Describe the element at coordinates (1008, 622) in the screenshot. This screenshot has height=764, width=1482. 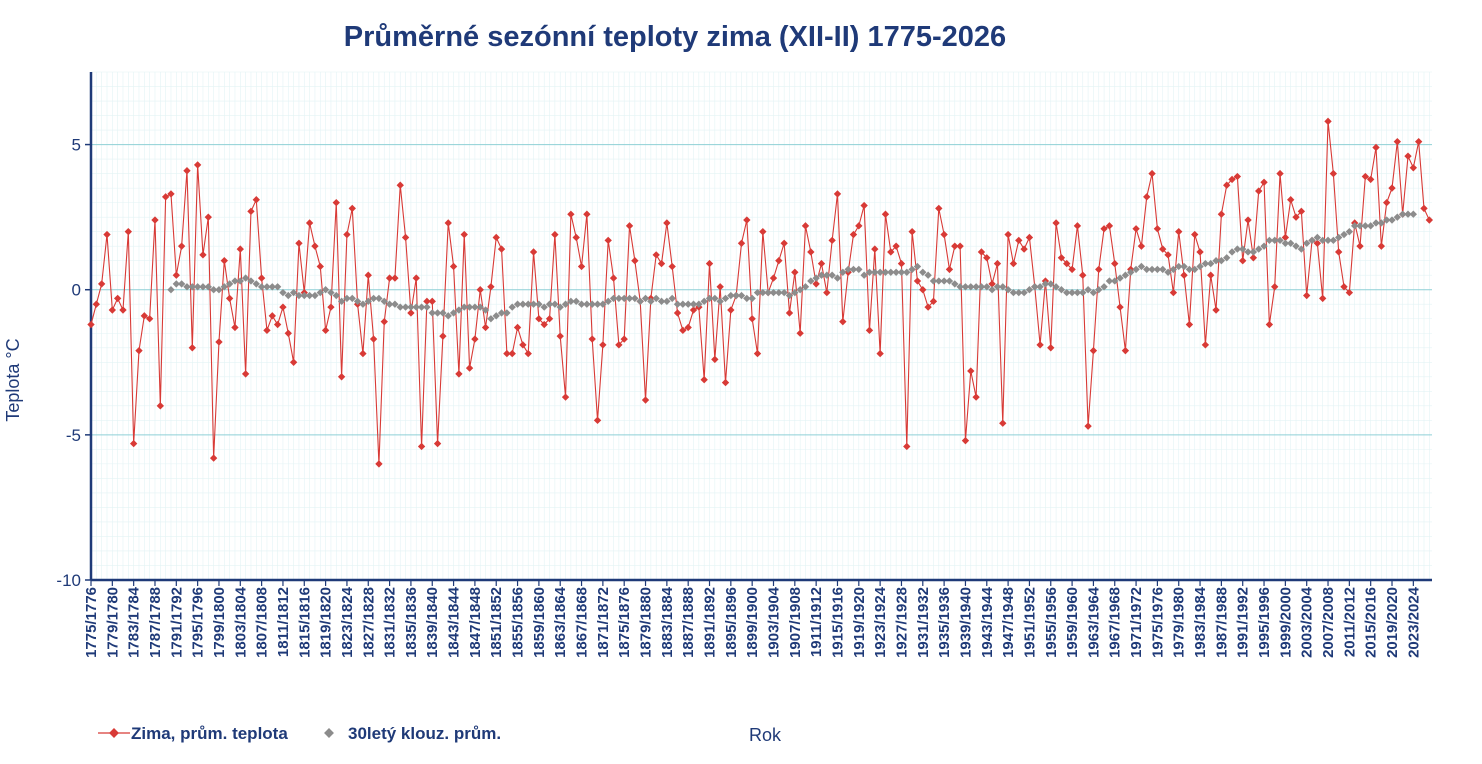
I see `x-tick-label: 1947/1948` at that location.